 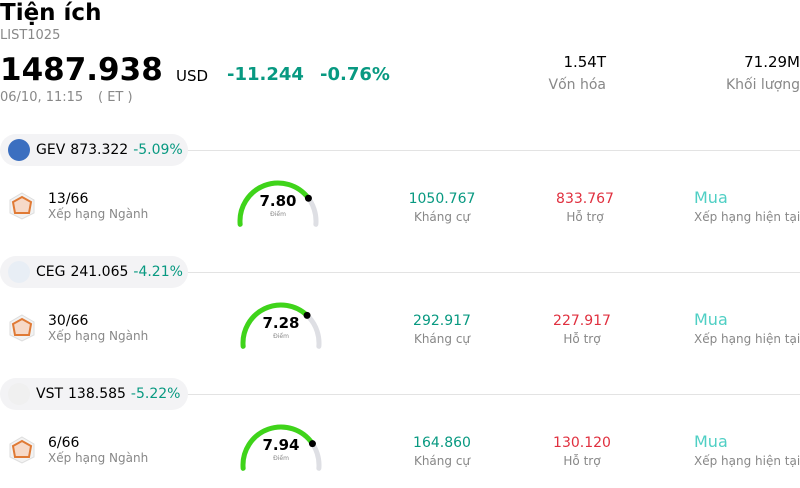 What do you see at coordinates (192, 76) in the screenshot?
I see `currency: USD` at bounding box center [192, 76].